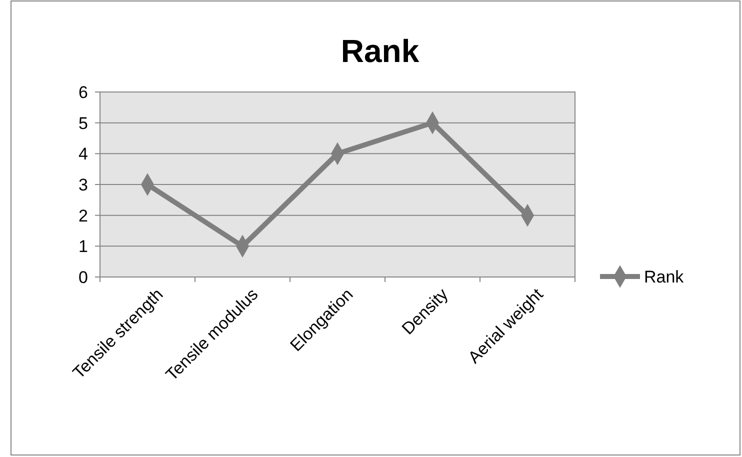 The width and height of the screenshot is (742, 457). Describe the element at coordinates (83, 277) in the screenshot. I see `y-tick-label: 0` at that location.